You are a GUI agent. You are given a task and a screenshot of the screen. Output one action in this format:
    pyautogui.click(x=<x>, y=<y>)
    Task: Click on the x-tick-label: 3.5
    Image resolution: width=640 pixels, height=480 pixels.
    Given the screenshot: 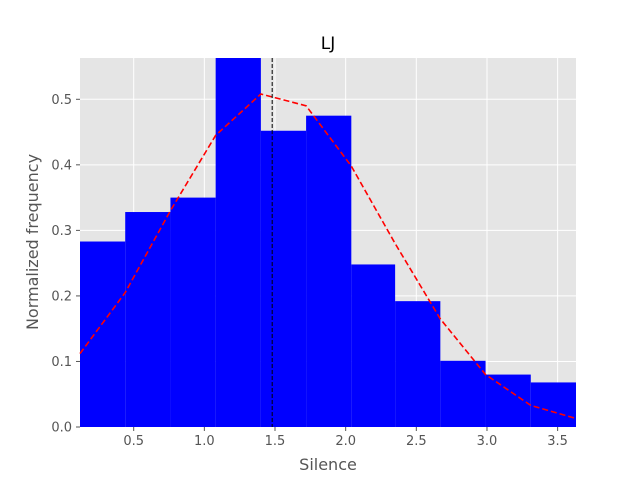 What is the action you would take?
    pyautogui.click(x=557, y=441)
    